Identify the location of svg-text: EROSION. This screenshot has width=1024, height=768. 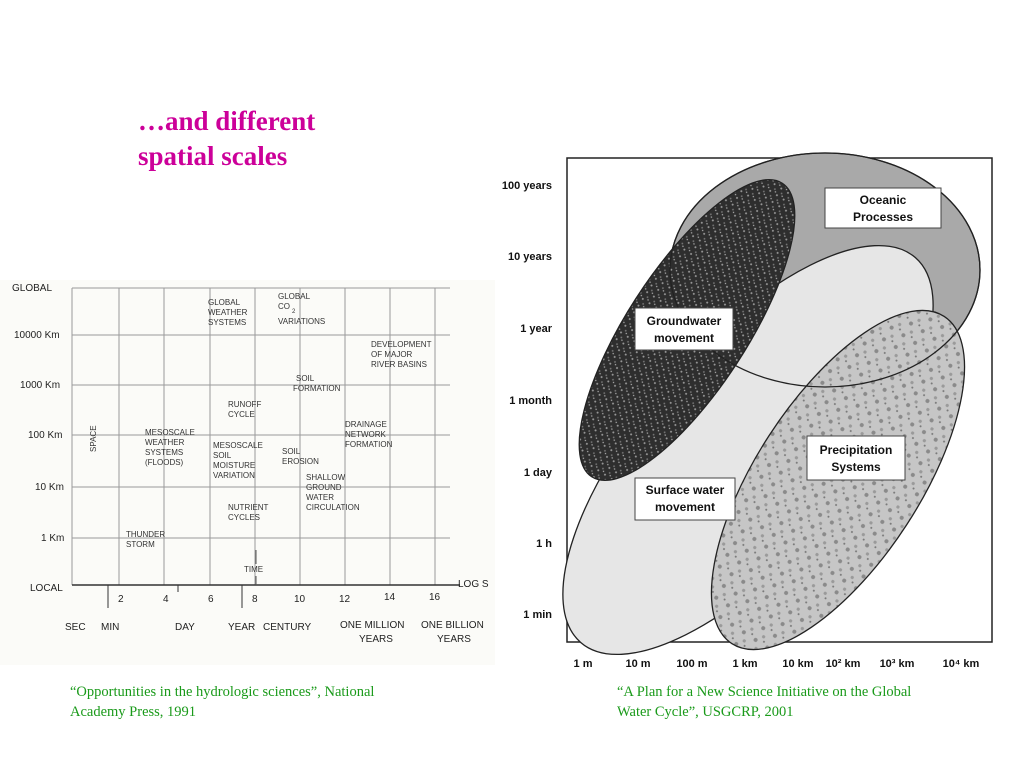
(300, 461).